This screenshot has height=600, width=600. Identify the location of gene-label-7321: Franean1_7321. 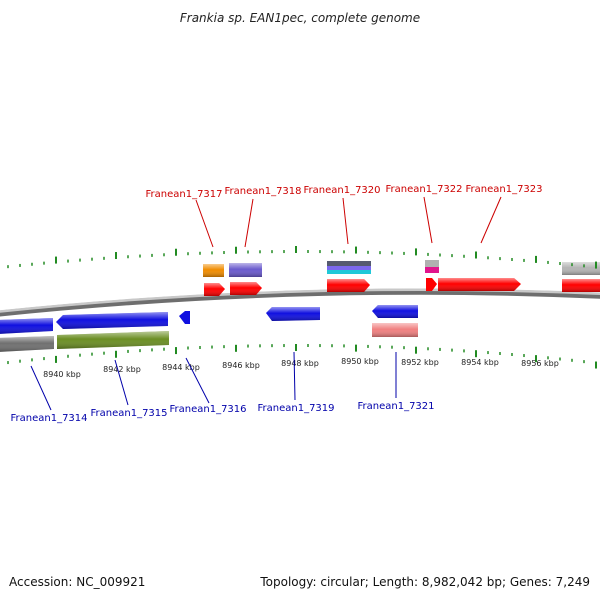
(395, 406).